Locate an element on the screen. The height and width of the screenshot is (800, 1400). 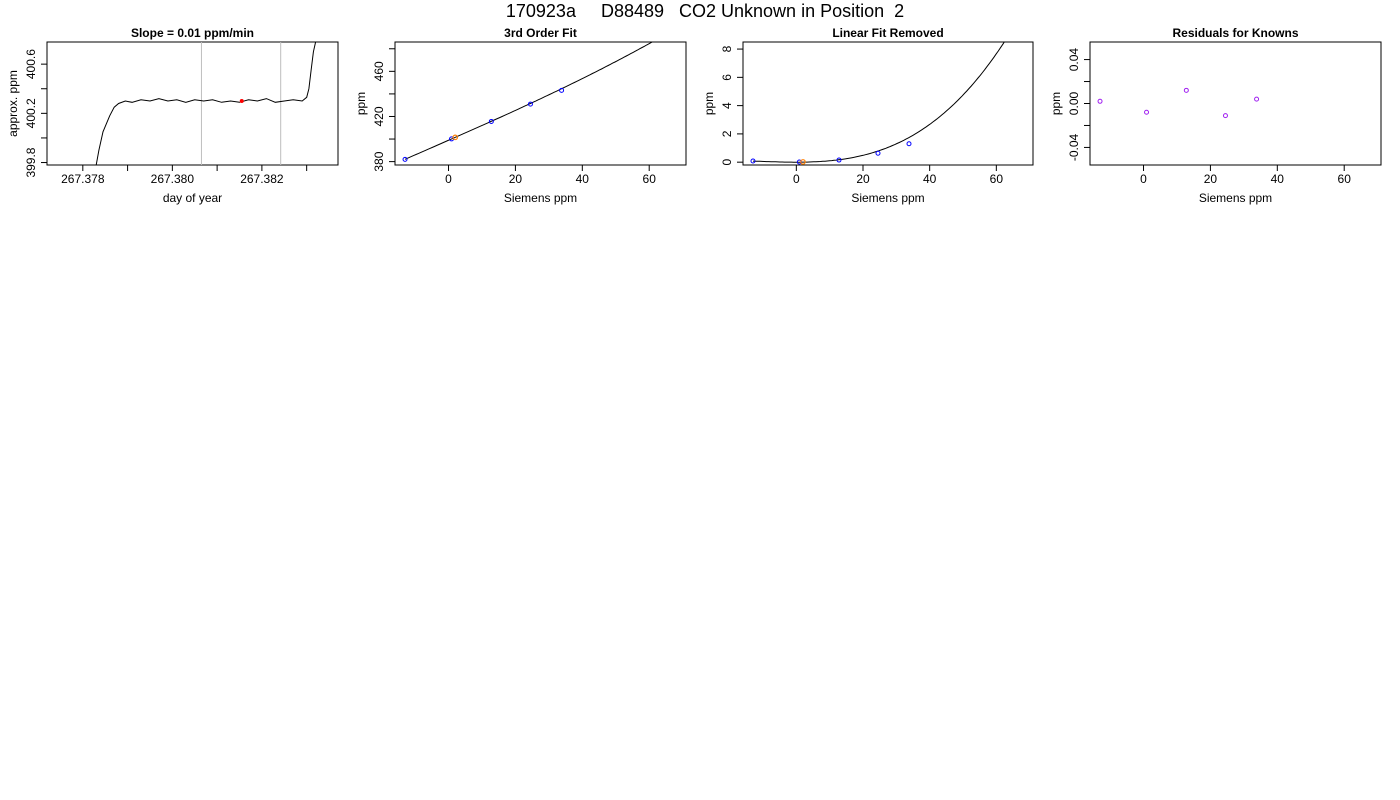
y-tick-label: -0.04 is located at coordinates (1074, 147).